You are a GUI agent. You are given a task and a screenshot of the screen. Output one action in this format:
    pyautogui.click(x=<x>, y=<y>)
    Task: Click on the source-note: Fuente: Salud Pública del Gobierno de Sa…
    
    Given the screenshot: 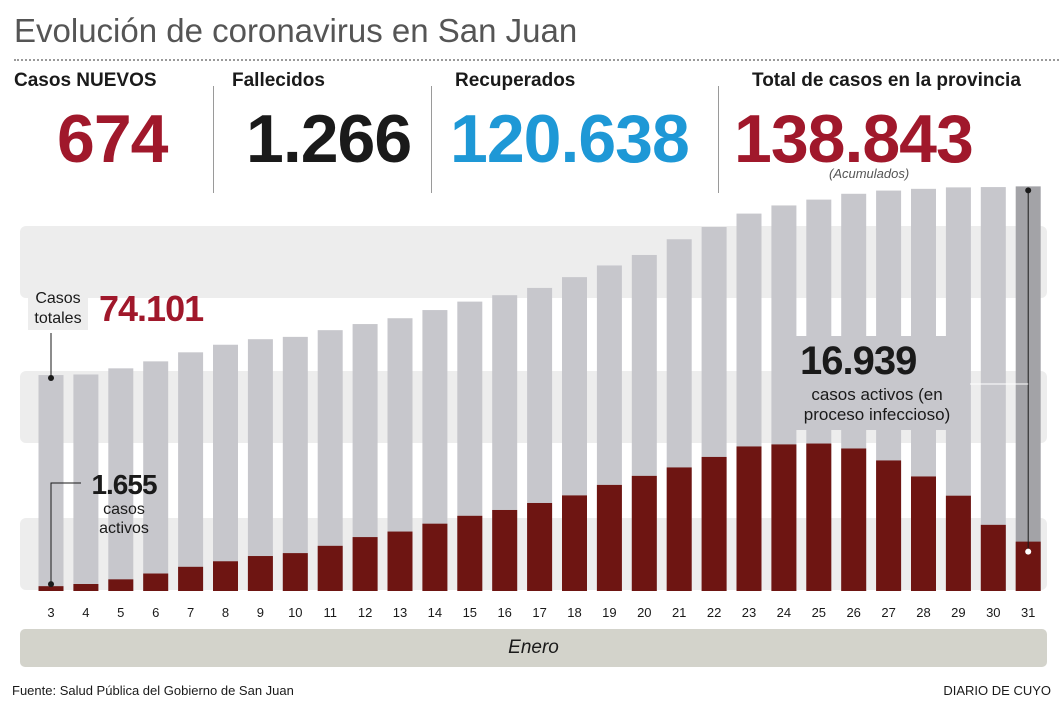 What is the action you would take?
    pyautogui.click(x=153, y=690)
    